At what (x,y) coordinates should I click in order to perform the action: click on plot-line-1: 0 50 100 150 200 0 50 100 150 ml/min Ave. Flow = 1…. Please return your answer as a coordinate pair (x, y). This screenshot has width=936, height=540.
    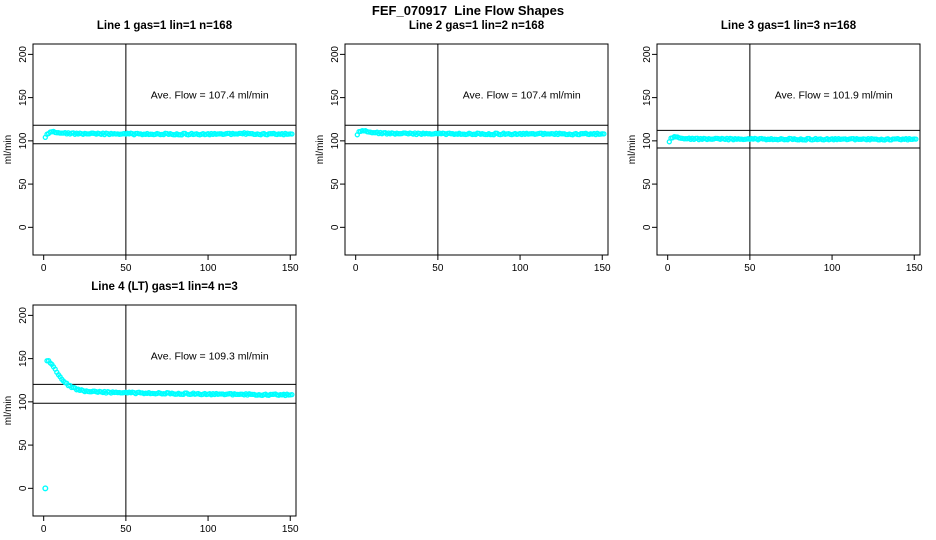
    Looking at the image, I should click on (151, 158).